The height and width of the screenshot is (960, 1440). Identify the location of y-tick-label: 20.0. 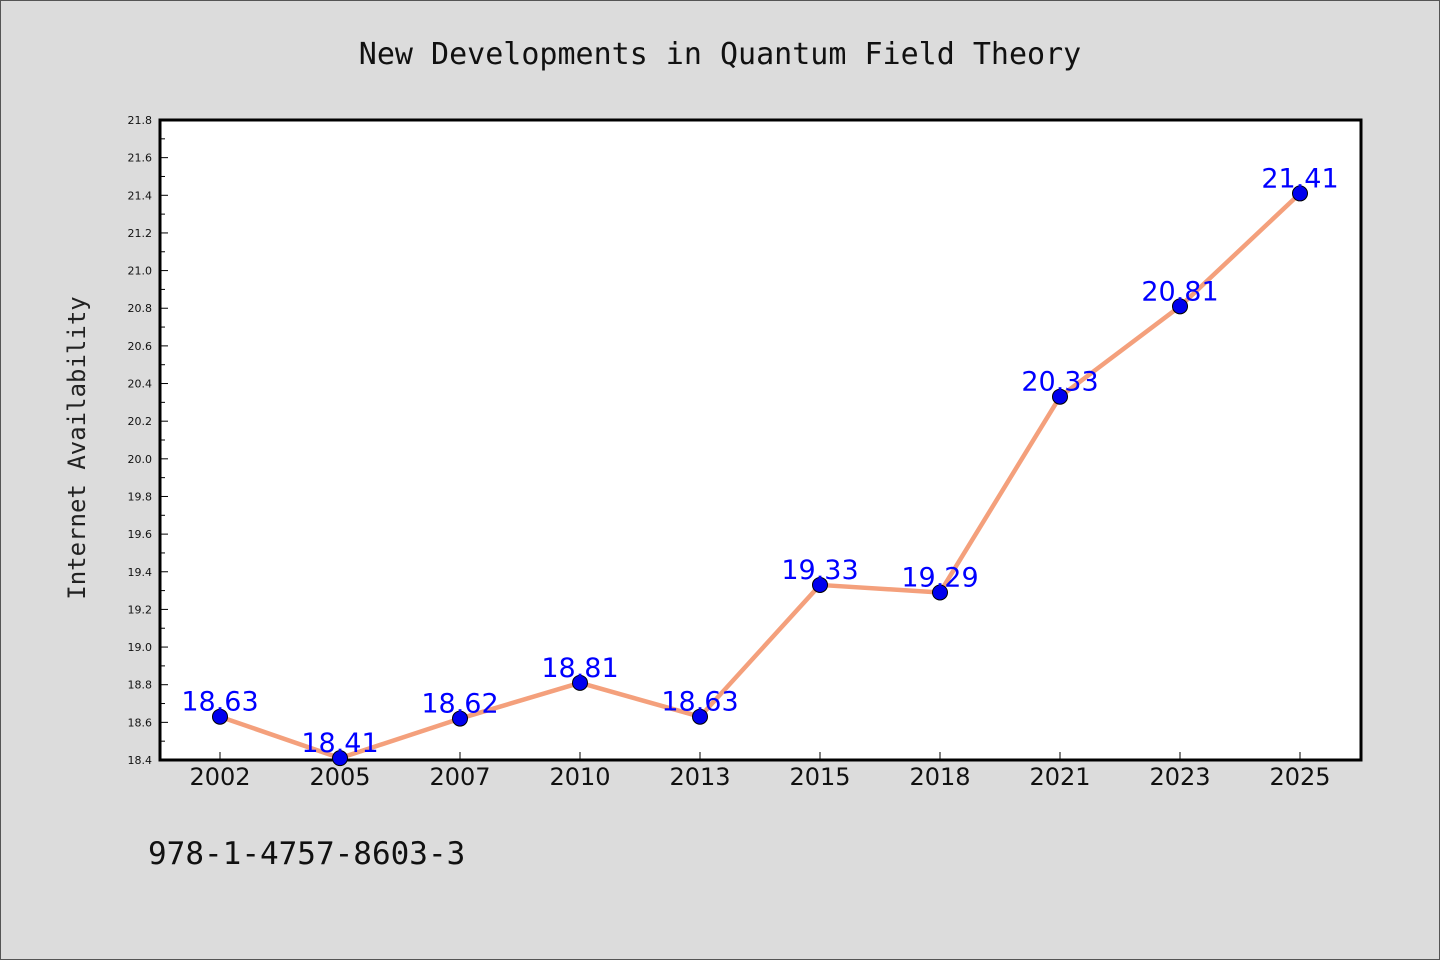
(140, 459).